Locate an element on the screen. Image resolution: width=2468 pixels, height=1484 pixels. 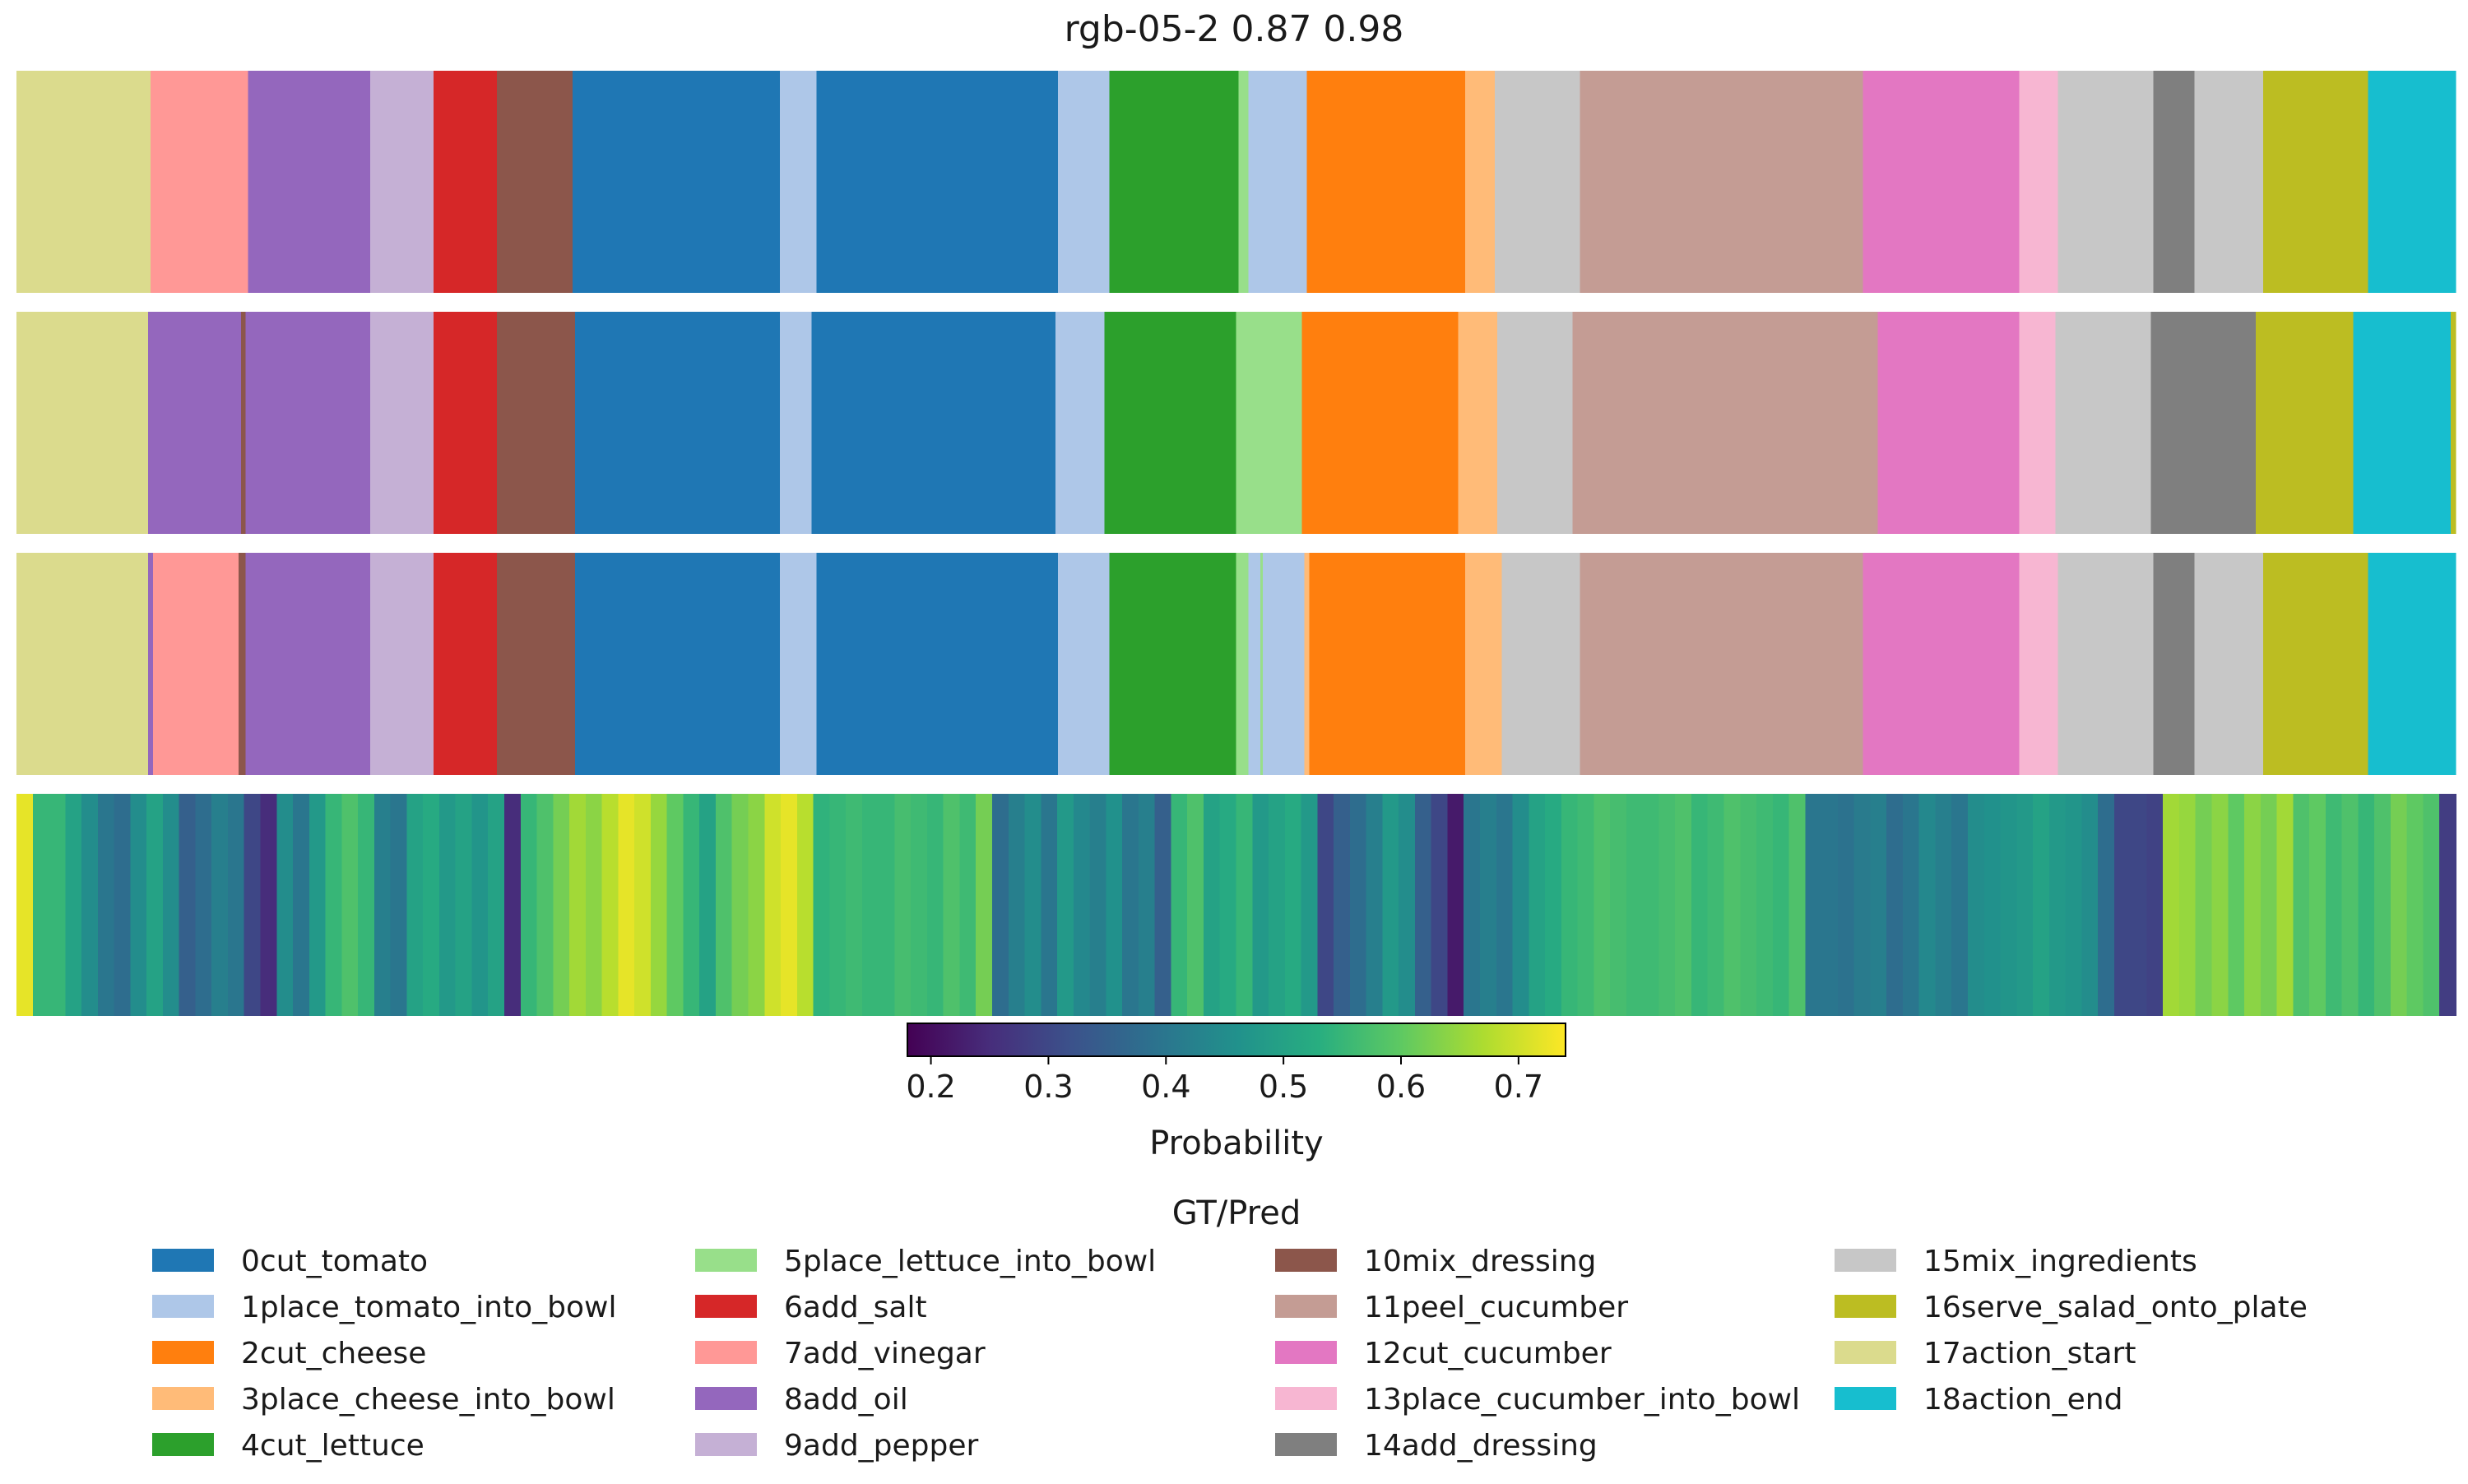
legend-label: 5place_lettuce_into_bowl is located at coordinates (970, 1261).